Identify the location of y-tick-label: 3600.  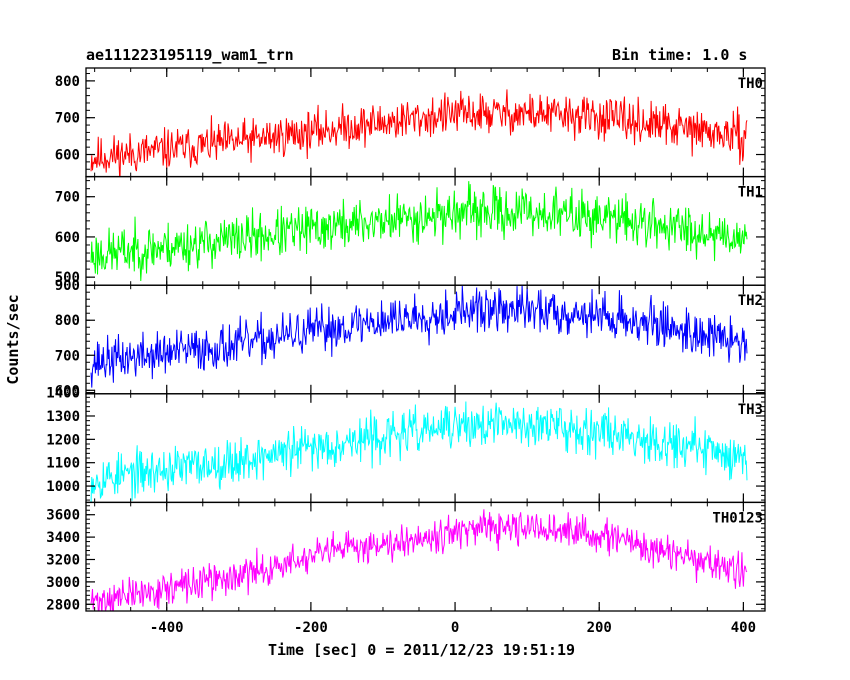
(63, 516).